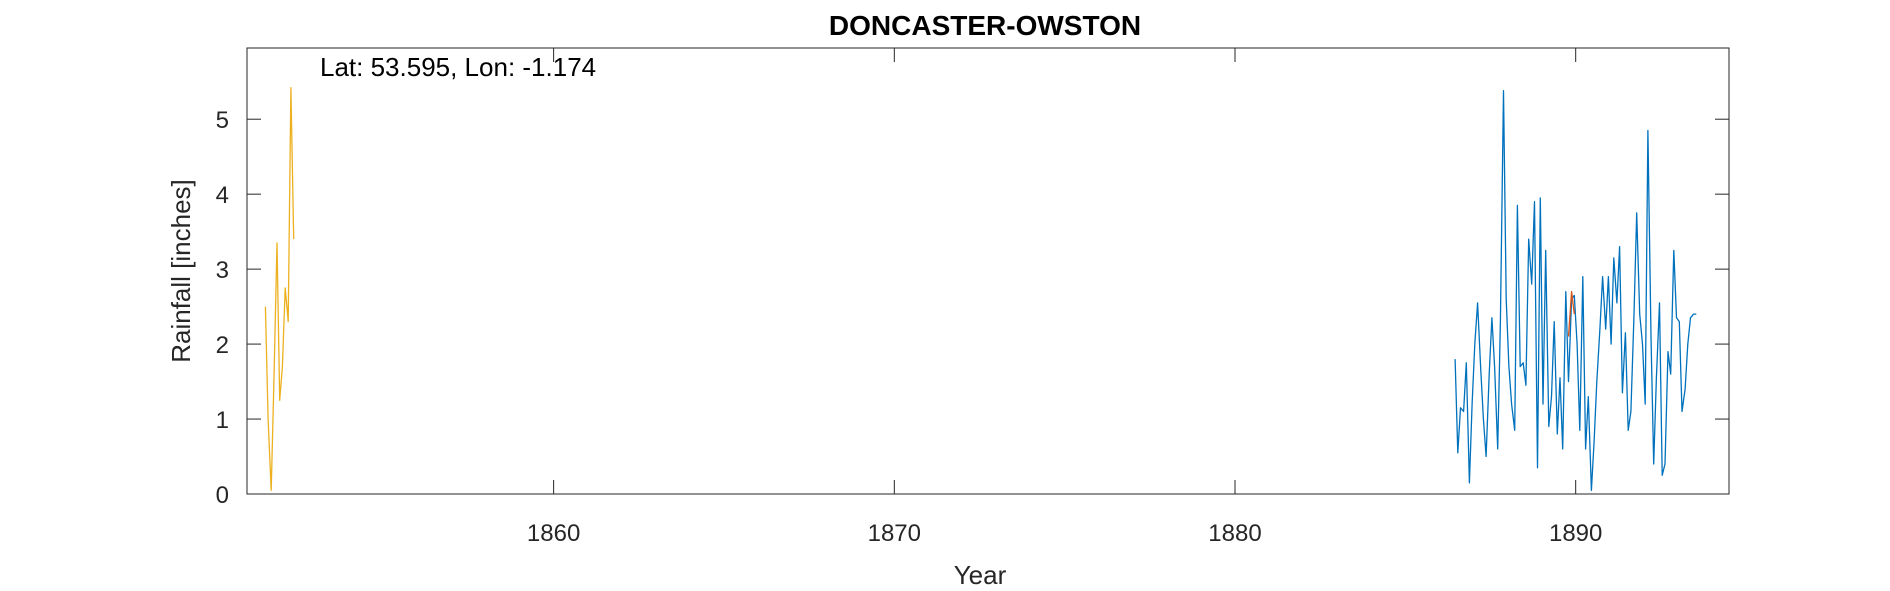 The height and width of the screenshot is (591, 1890). I want to click on y-tick-label: 3, so click(222, 270).